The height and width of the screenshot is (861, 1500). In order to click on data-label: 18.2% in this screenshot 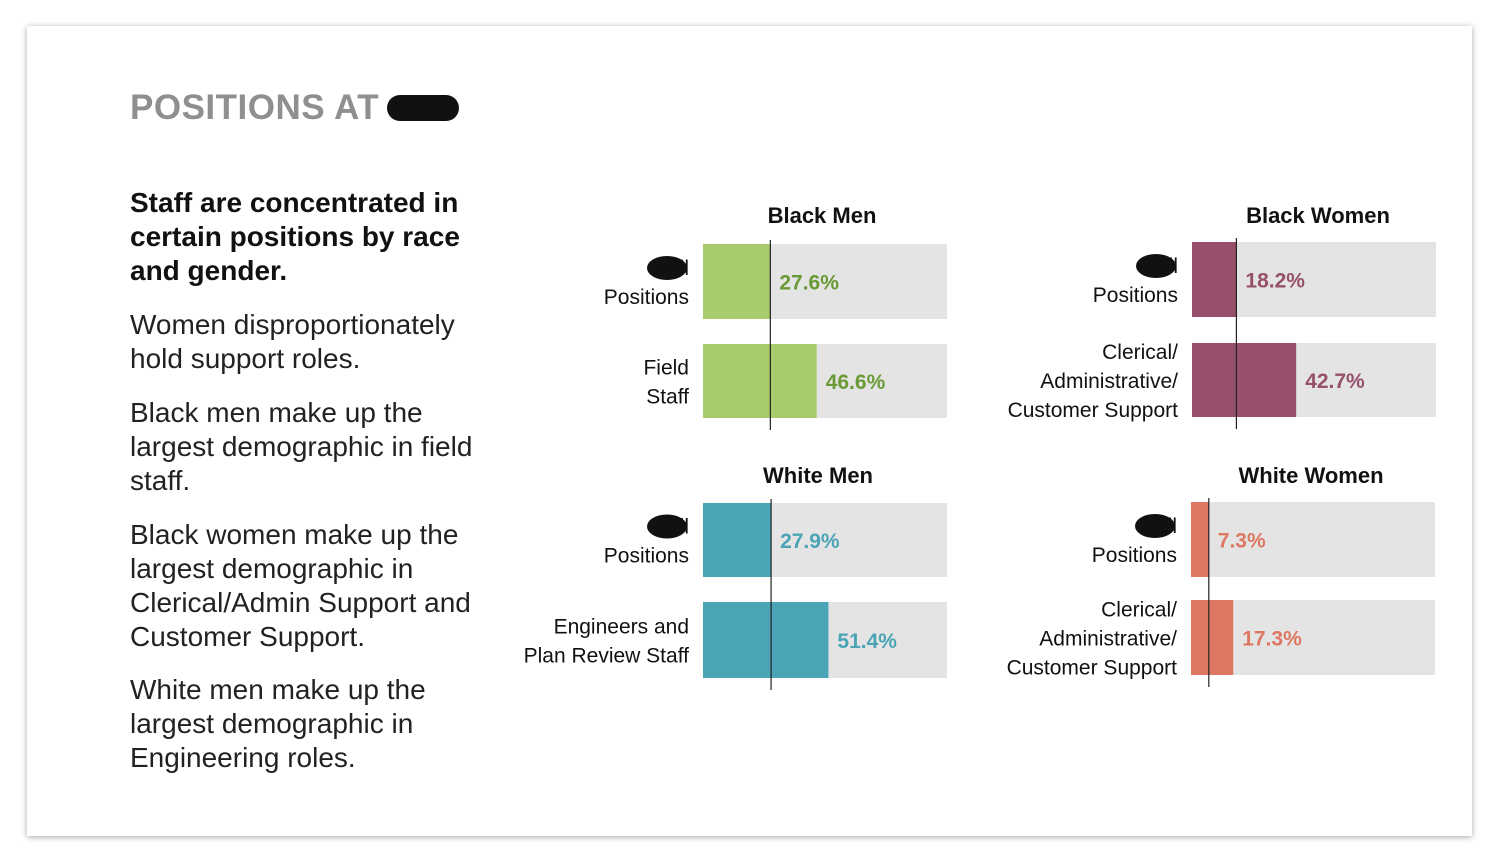, I will do `click(1275, 281)`.